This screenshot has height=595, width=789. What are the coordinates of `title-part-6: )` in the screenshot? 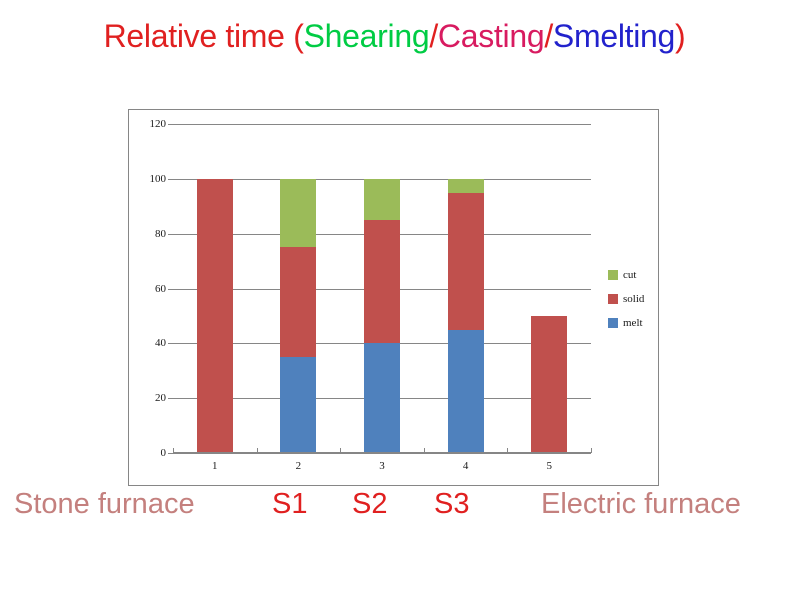 It's located at (680, 36).